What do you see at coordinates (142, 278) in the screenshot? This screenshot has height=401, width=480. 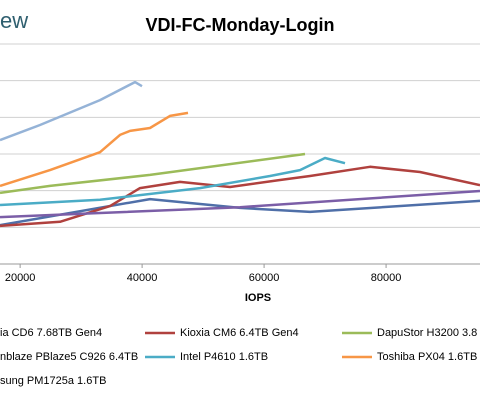 I see `x-tick-label: 40000` at bounding box center [142, 278].